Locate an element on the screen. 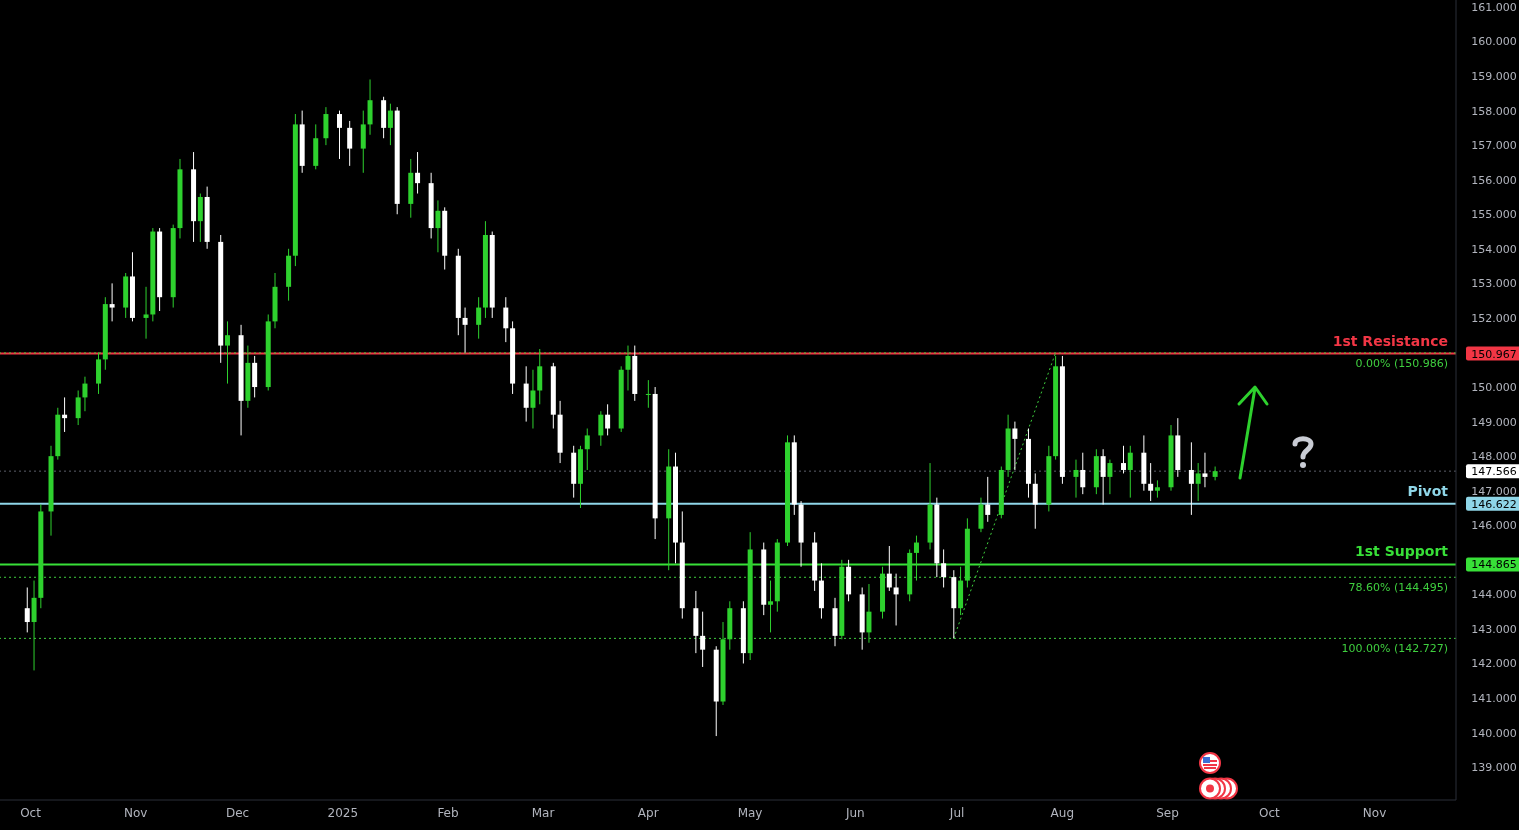 The height and width of the screenshot is (830, 1519). y-tick-label: 159.000 is located at coordinates (1494, 77).